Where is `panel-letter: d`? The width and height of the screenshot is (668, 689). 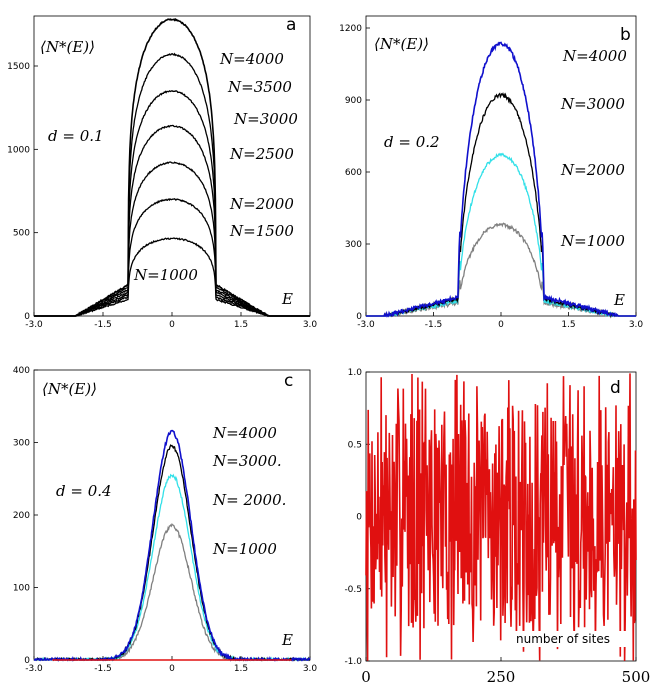
panel-letter: d is located at coordinates (615, 388).